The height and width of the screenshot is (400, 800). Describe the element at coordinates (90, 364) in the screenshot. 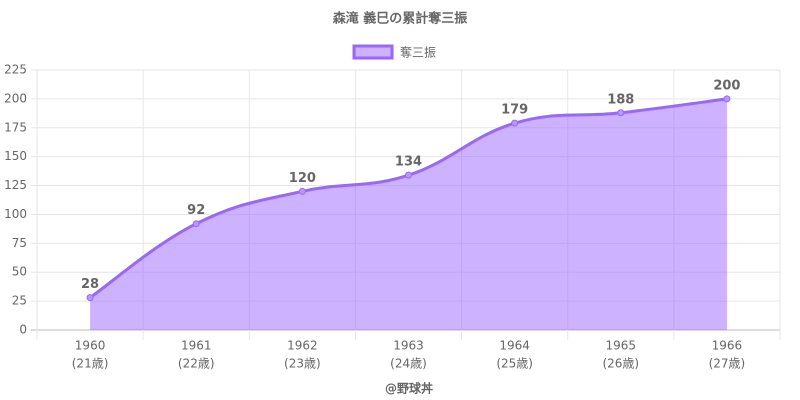

I see `x-tick-sublabel: (21歳)` at that location.